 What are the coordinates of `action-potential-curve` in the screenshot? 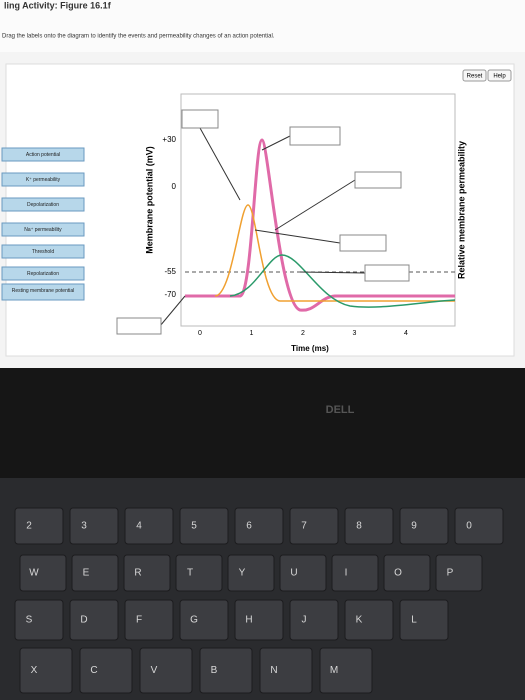 It's located at (320, 225).